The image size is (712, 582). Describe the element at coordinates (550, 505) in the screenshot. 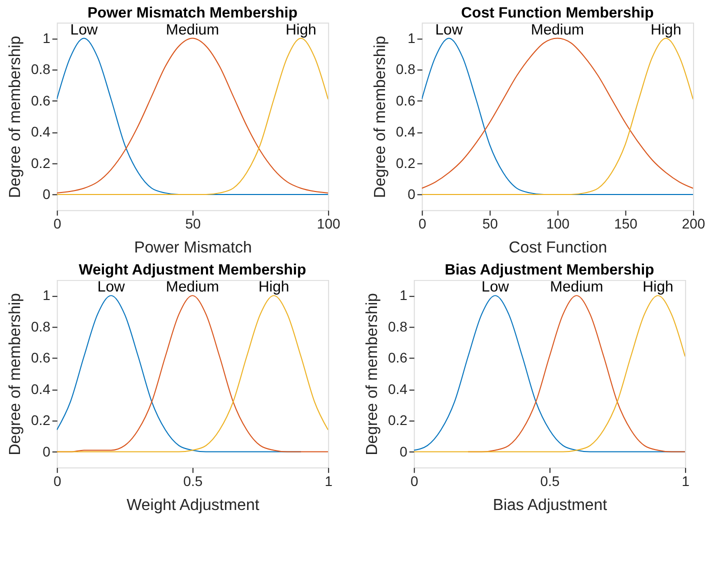

I see `x-axis-title: Bias Adjustment` at that location.